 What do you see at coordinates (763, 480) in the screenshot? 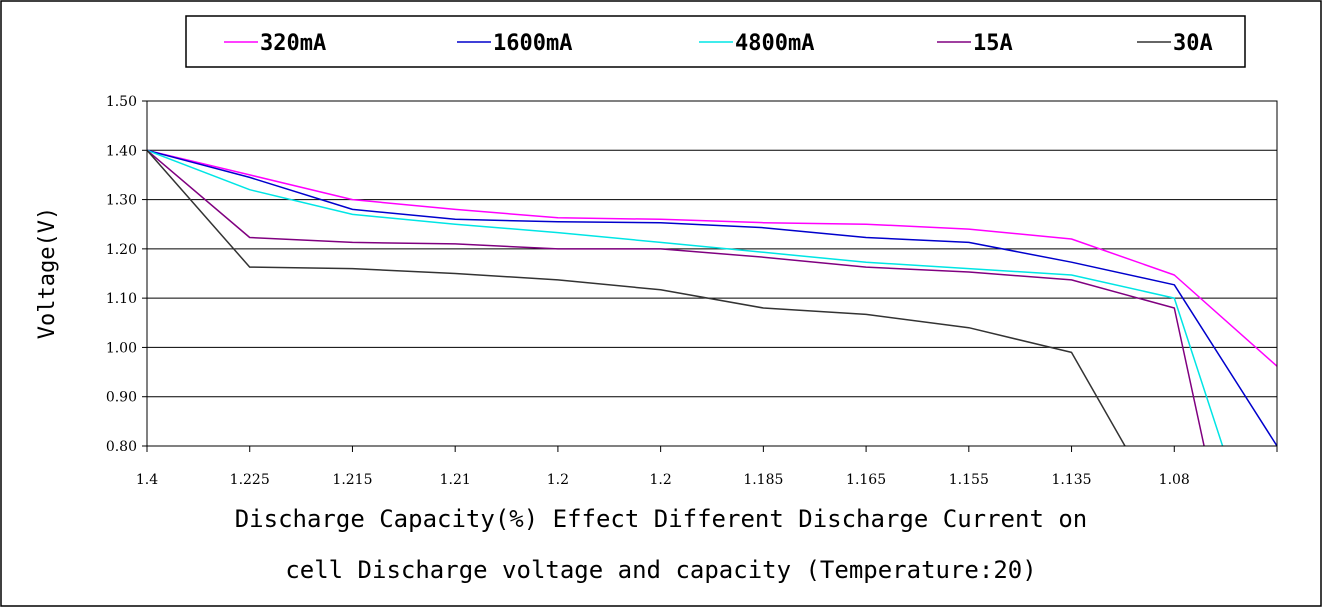
I see `x-tick-label-6: 1.185` at bounding box center [763, 480].